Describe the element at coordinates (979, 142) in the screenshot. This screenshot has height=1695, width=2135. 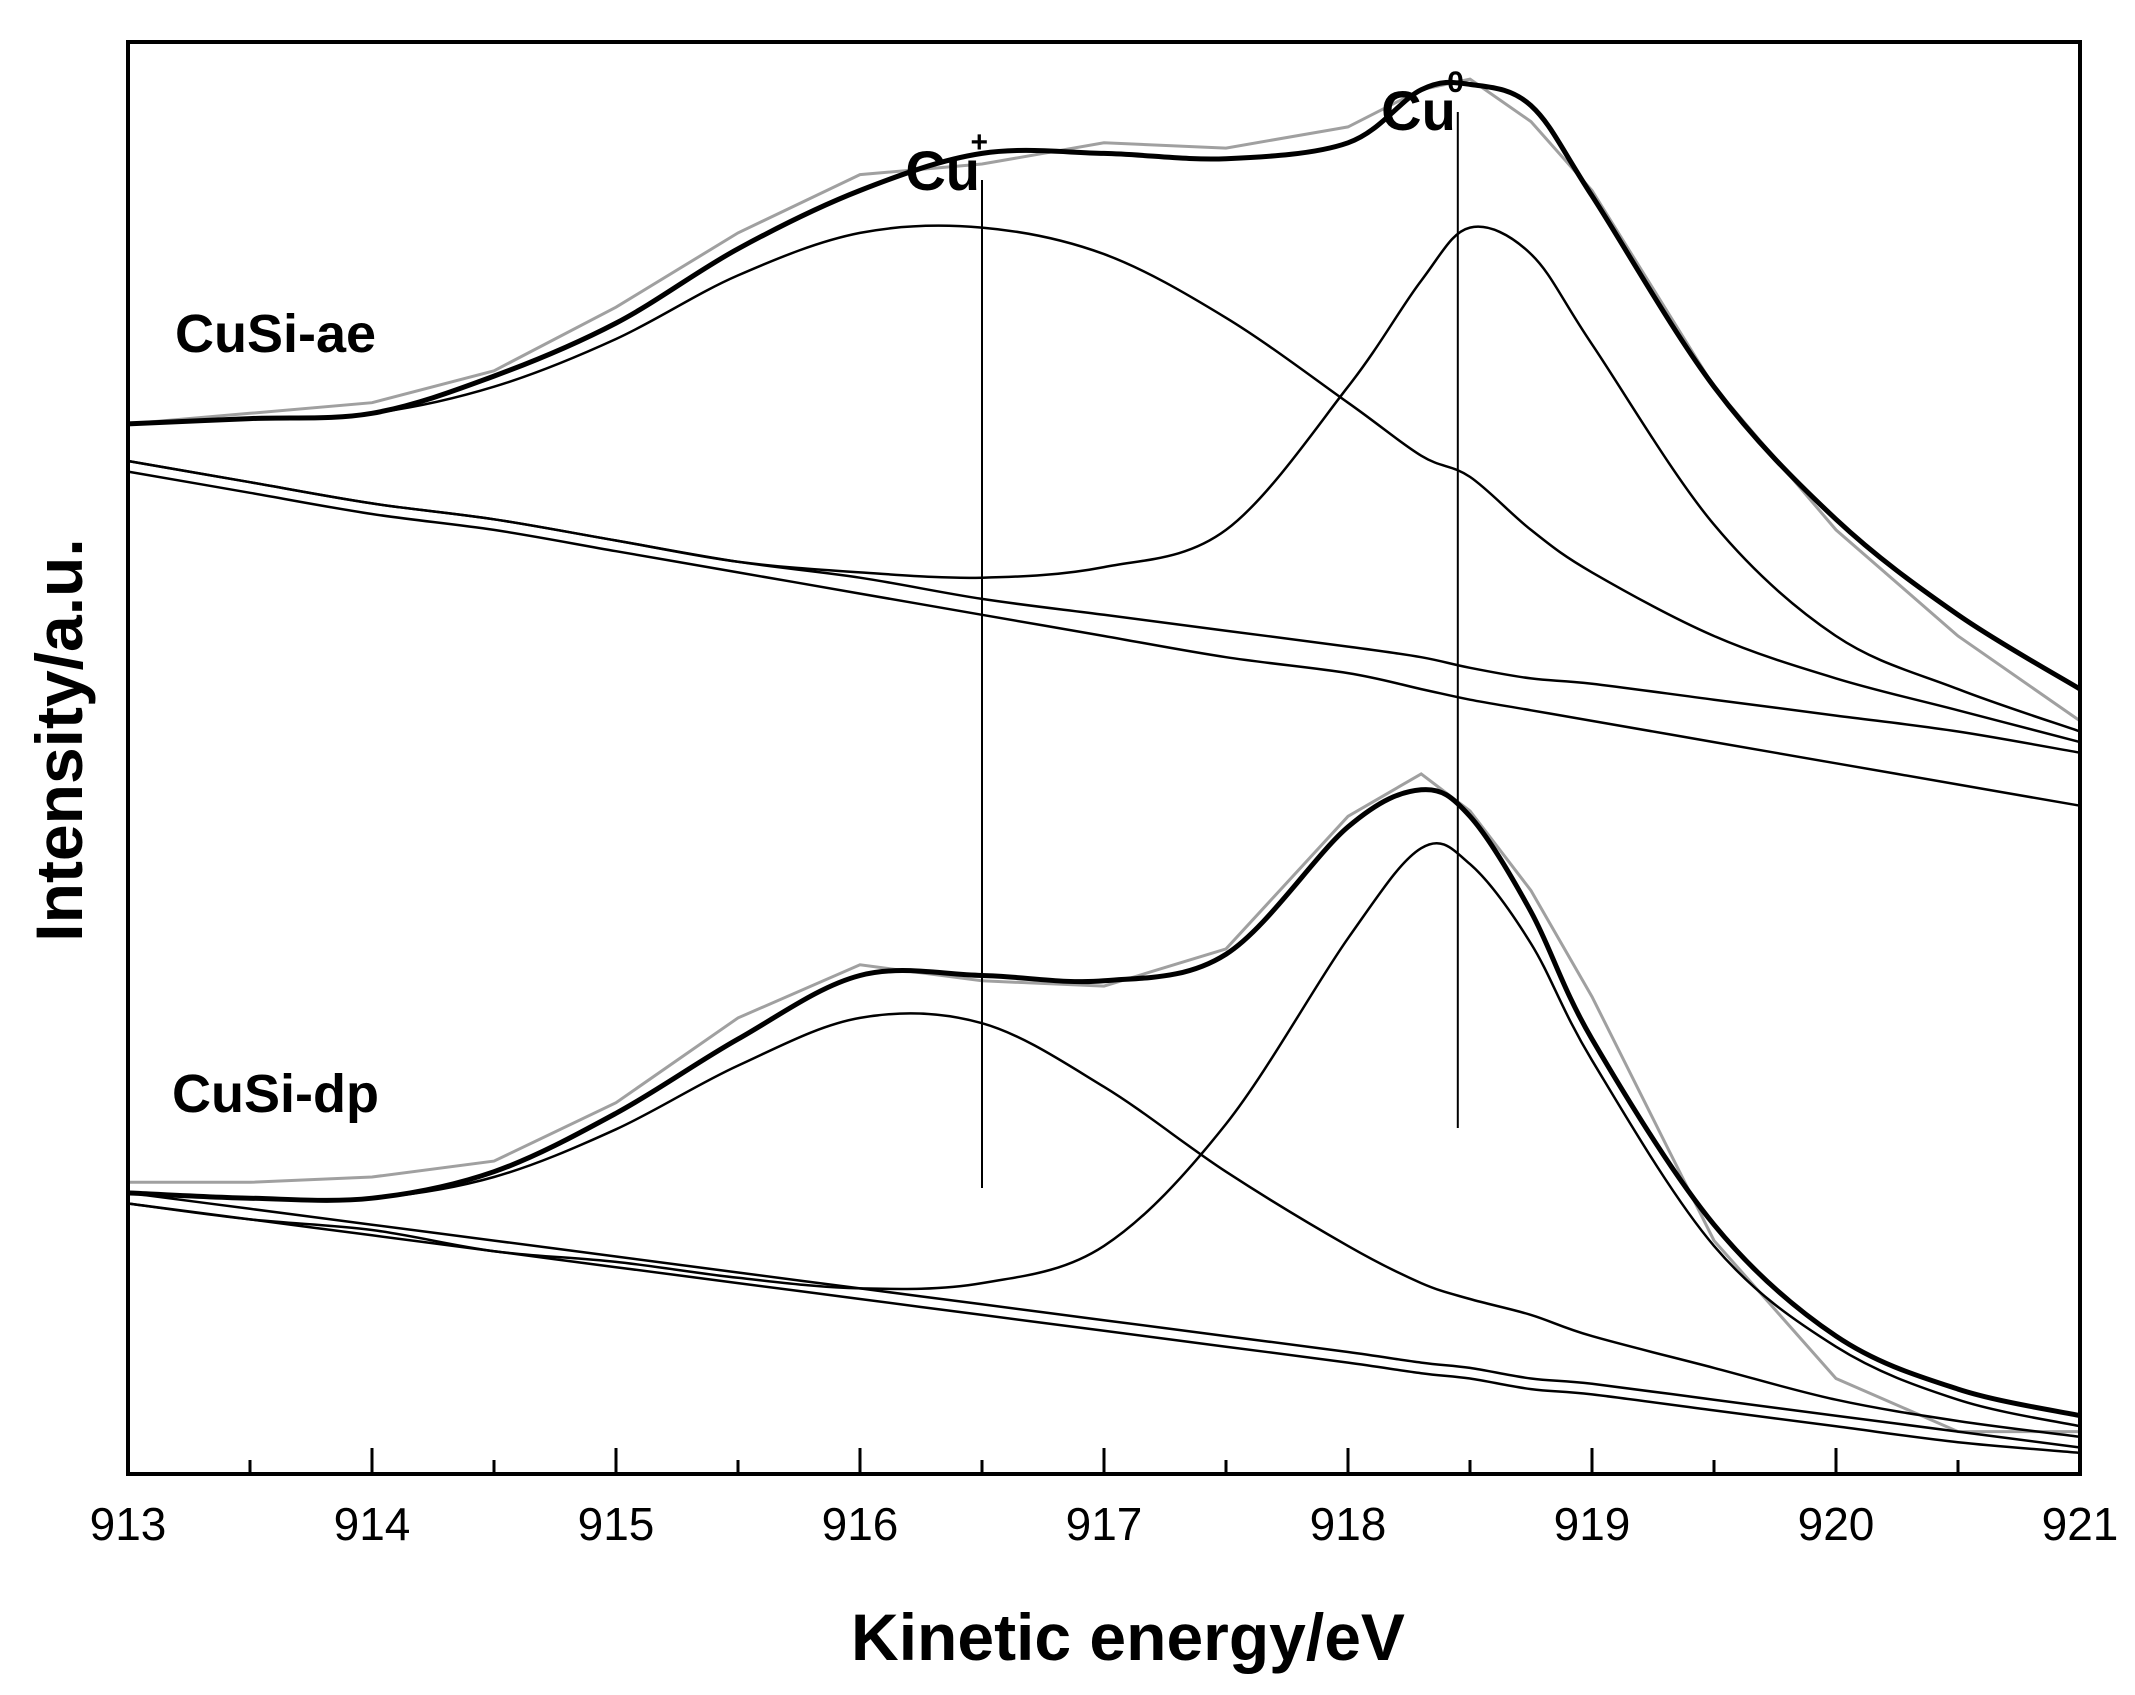
I see `peak-label-sup-0: +` at that location.